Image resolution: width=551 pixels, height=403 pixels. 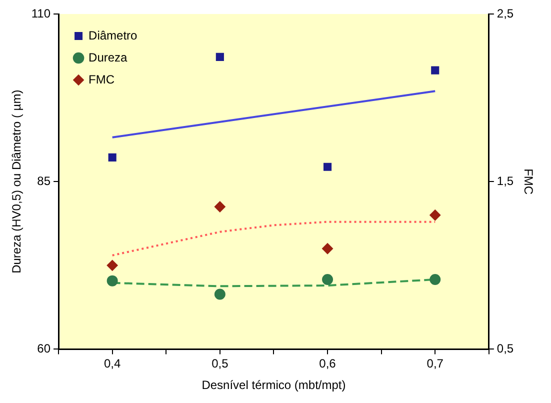 What do you see at coordinates (44, 181) in the screenshot?
I see `y-tick-label: 85` at bounding box center [44, 181].